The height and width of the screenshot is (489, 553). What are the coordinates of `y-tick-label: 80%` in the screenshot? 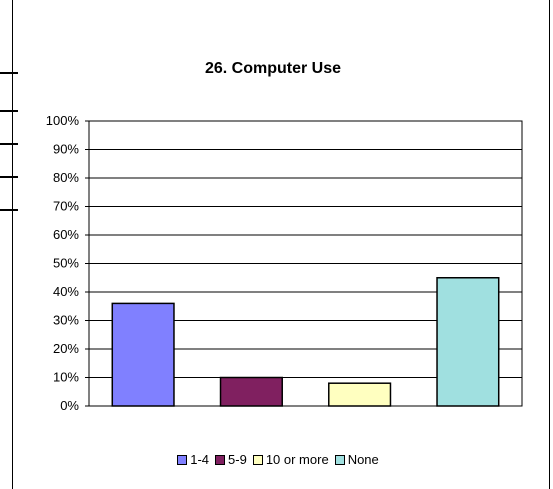 It's located at (66, 177).